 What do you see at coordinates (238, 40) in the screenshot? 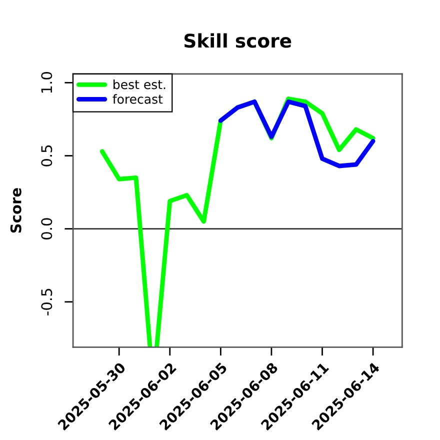
I see `chart-title: Skill score` at bounding box center [238, 40].